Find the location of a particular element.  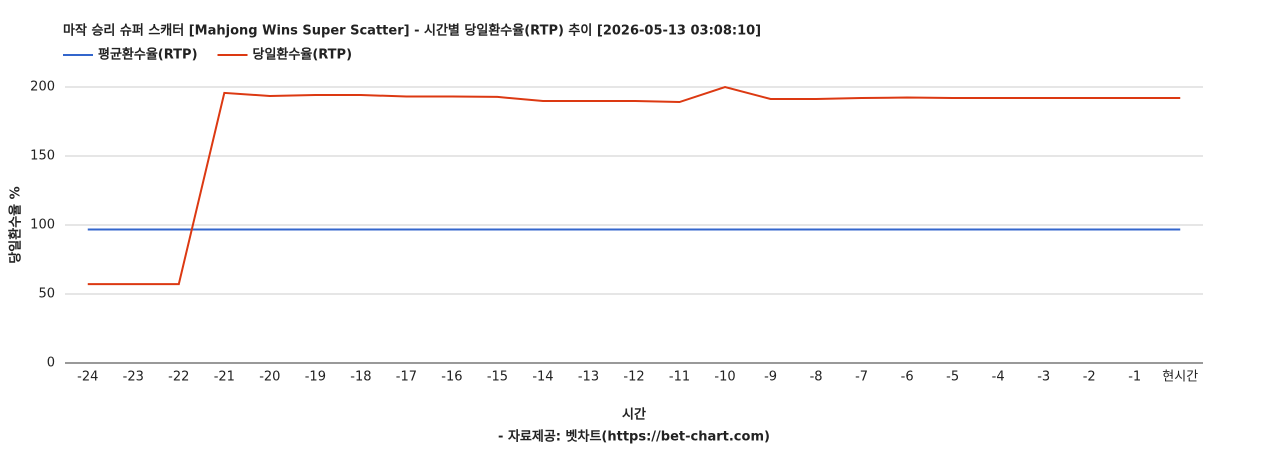

x-tick-label: -19 is located at coordinates (315, 377).